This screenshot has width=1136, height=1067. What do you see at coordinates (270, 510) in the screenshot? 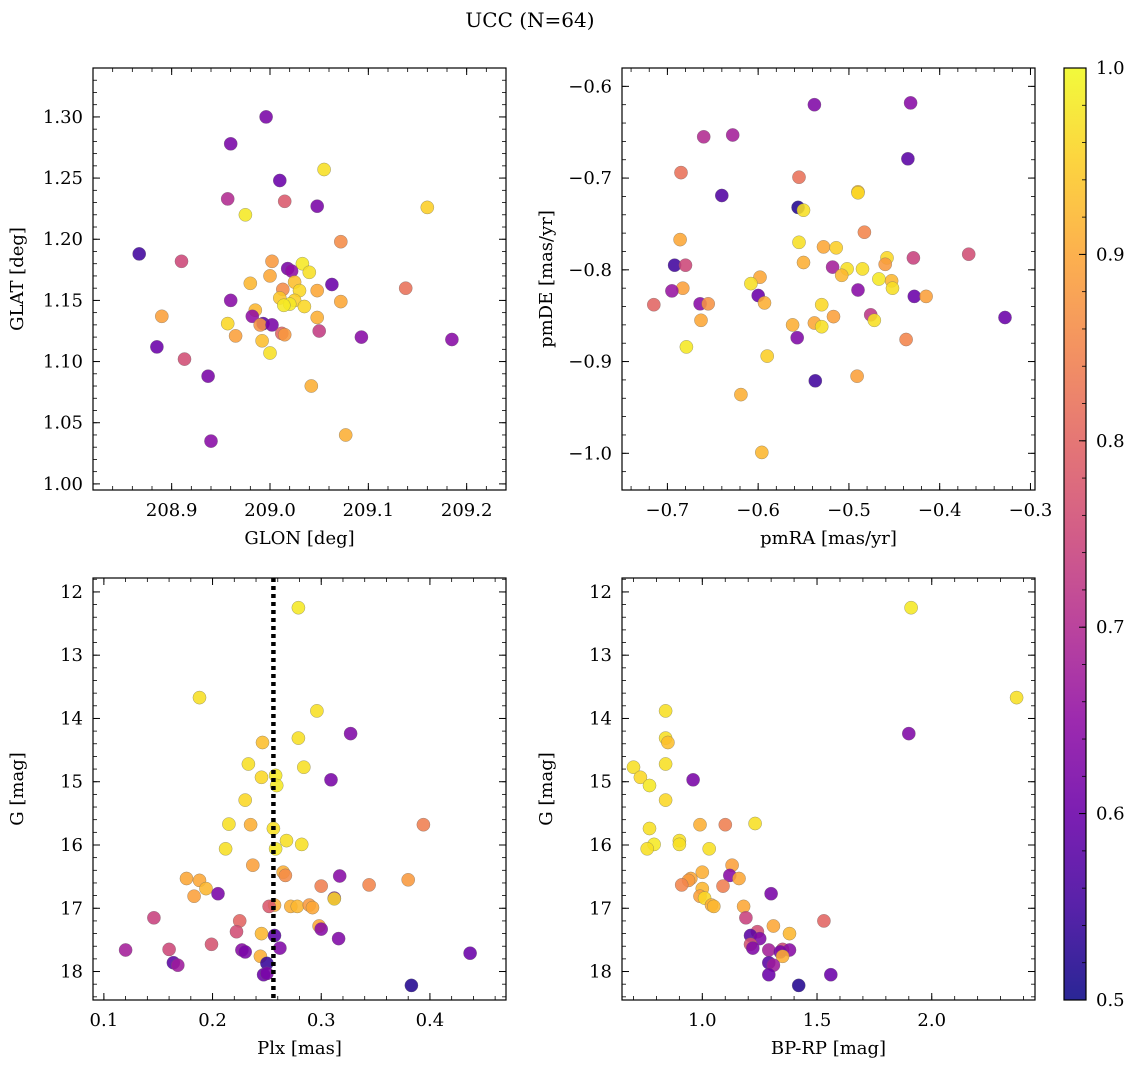
I see `x-tick-label: 209.0` at bounding box center [270, 510].